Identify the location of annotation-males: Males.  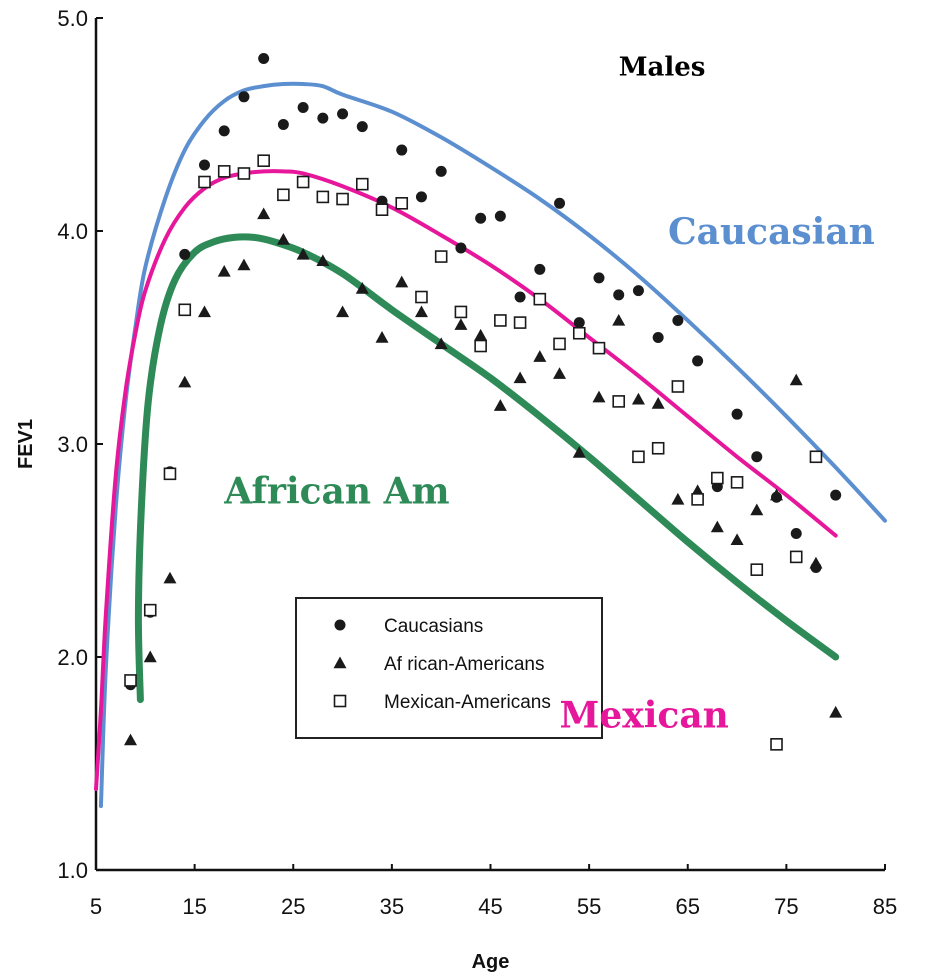
(662, 68).